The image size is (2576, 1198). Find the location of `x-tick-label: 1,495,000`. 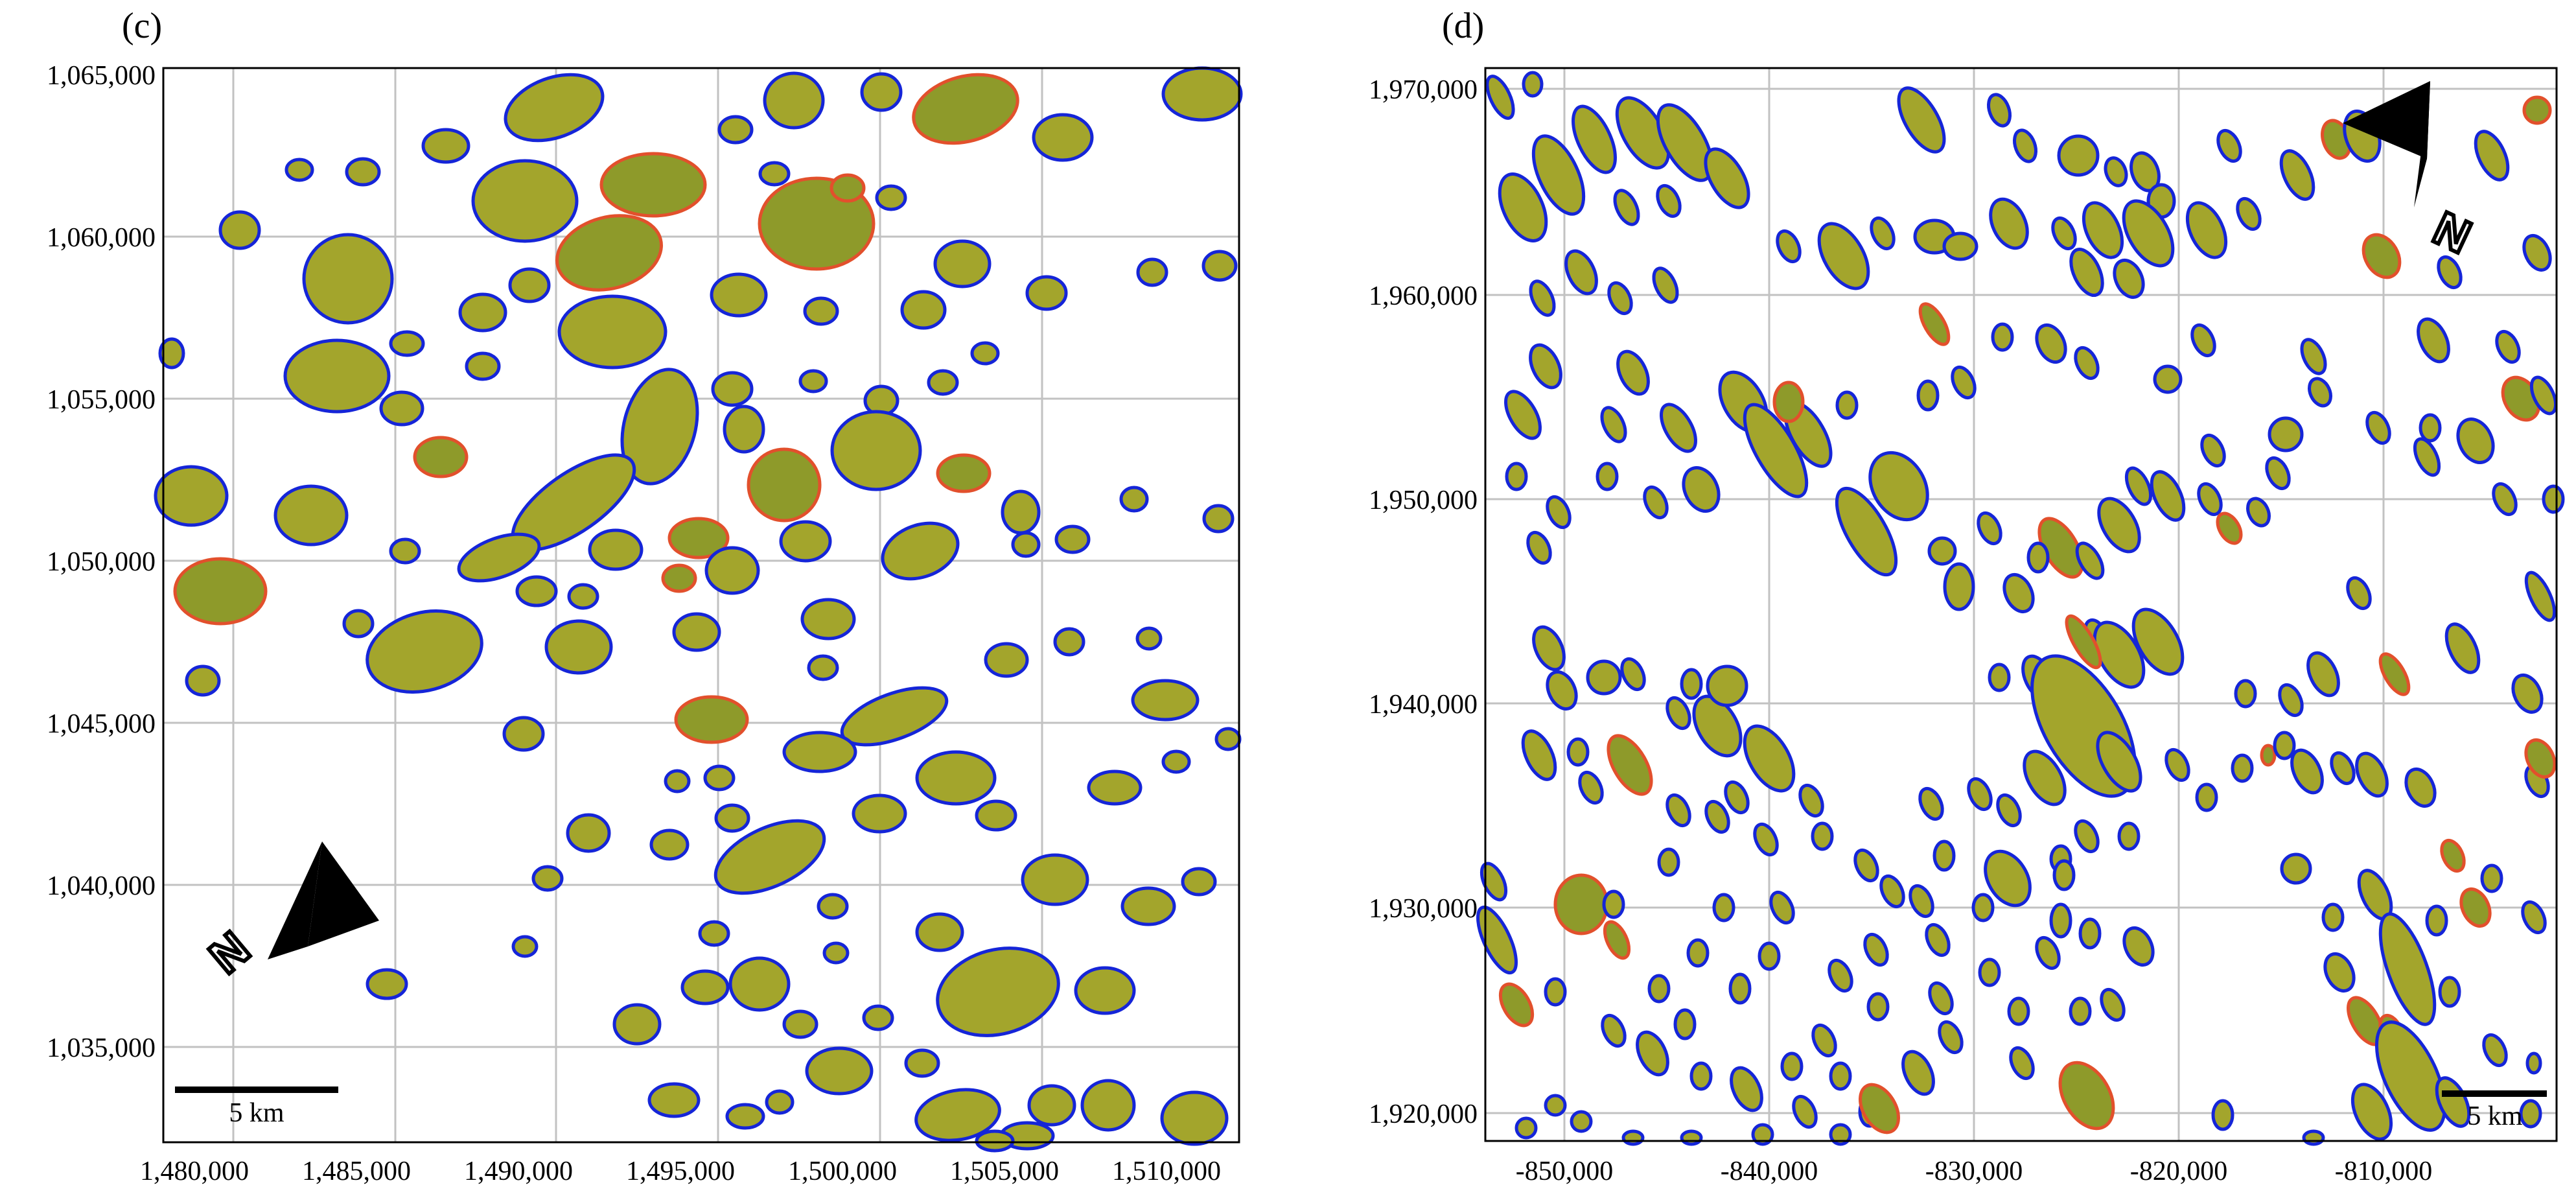

x-tick-label: 1,495,000 is located at coordinates (681, 1171).